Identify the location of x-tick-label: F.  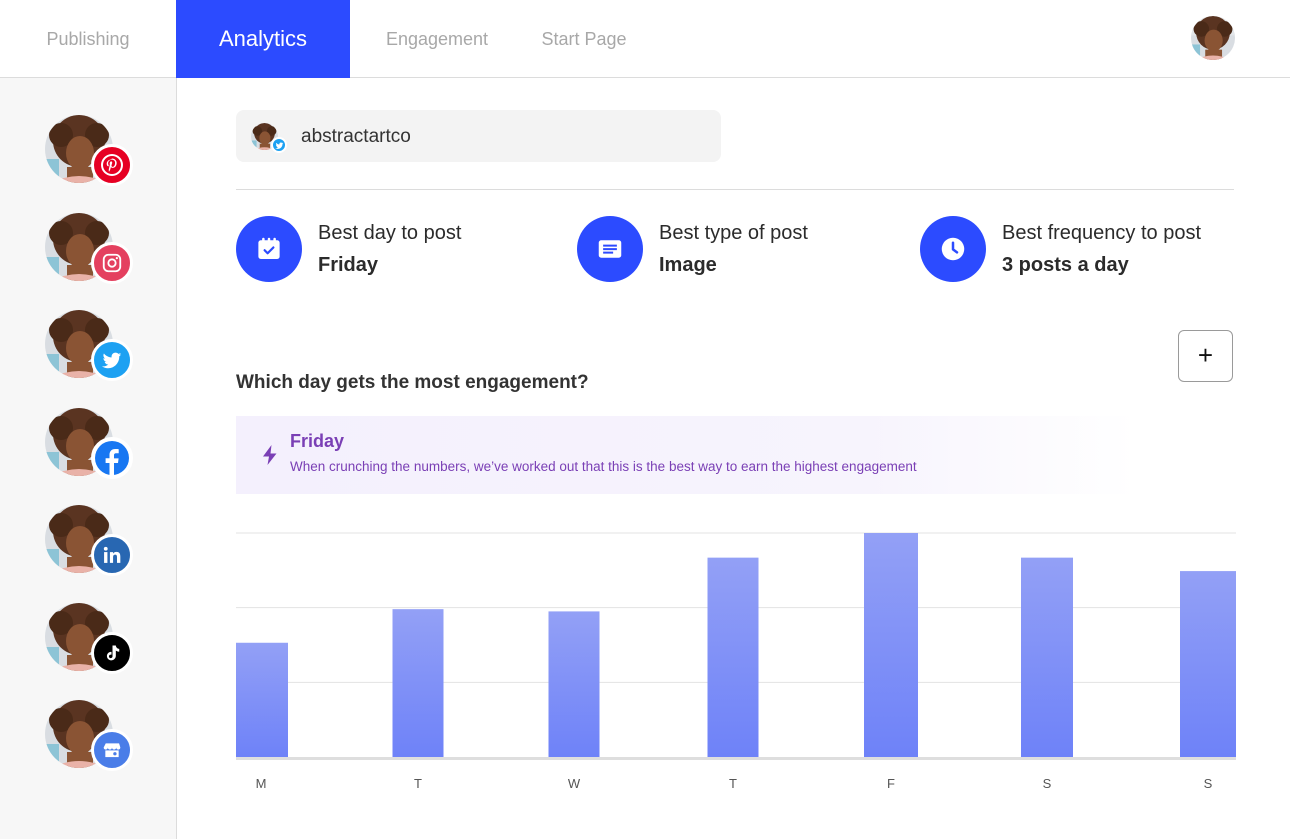
(891, 783).